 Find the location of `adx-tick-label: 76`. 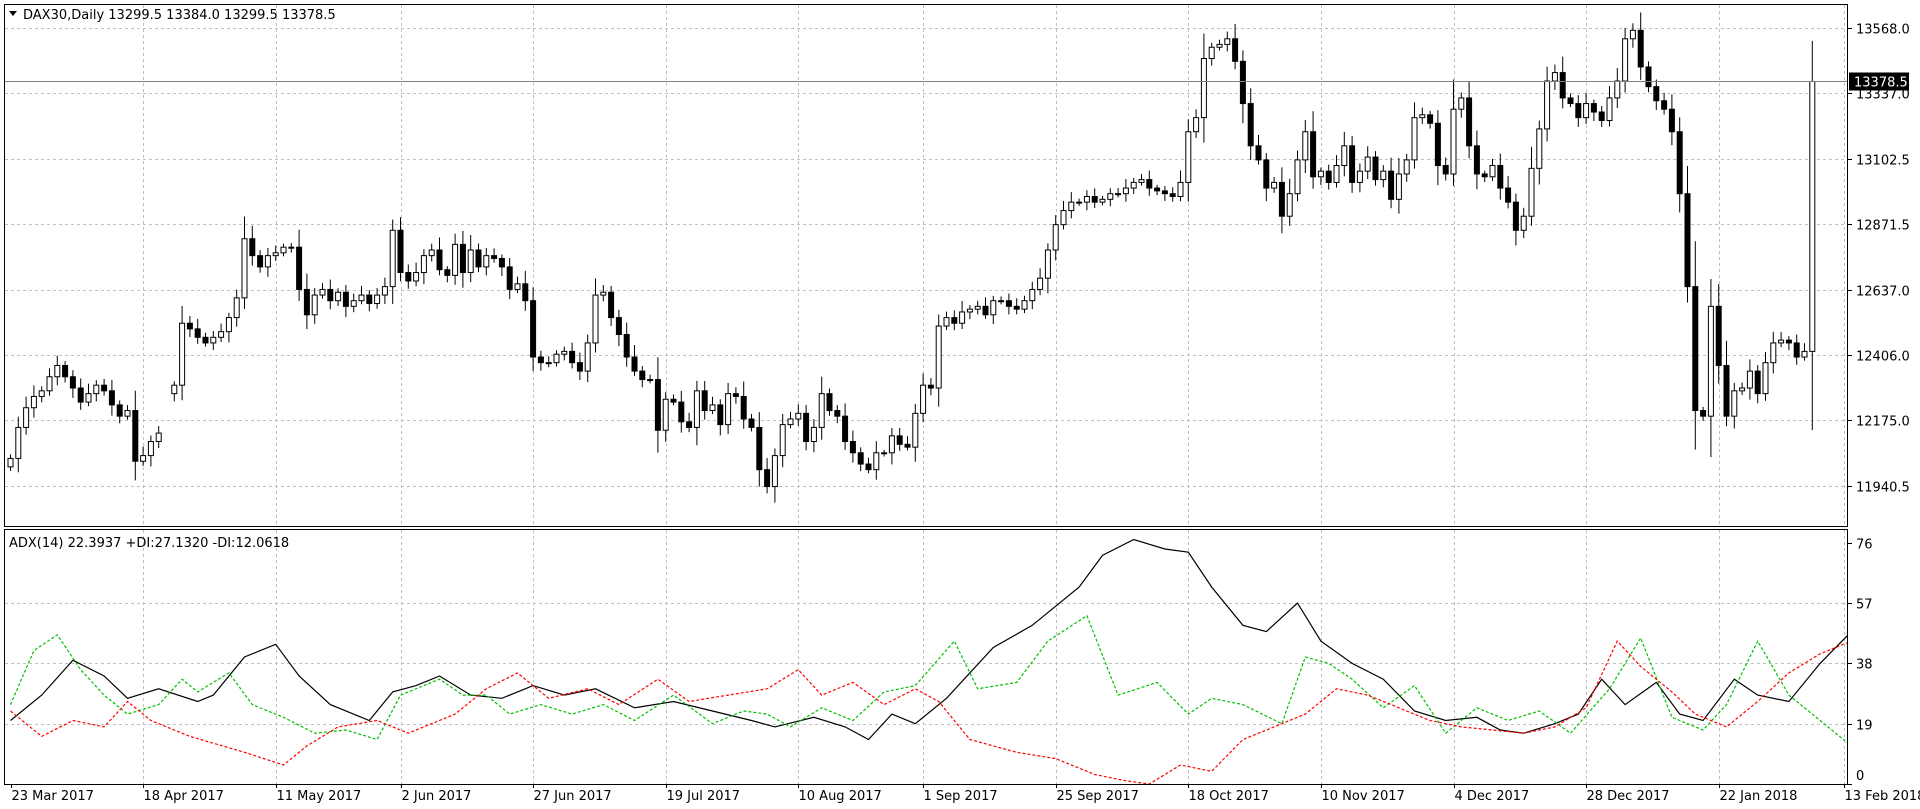

adx-tick-label: 76 is located at coordinates (1864, 545).